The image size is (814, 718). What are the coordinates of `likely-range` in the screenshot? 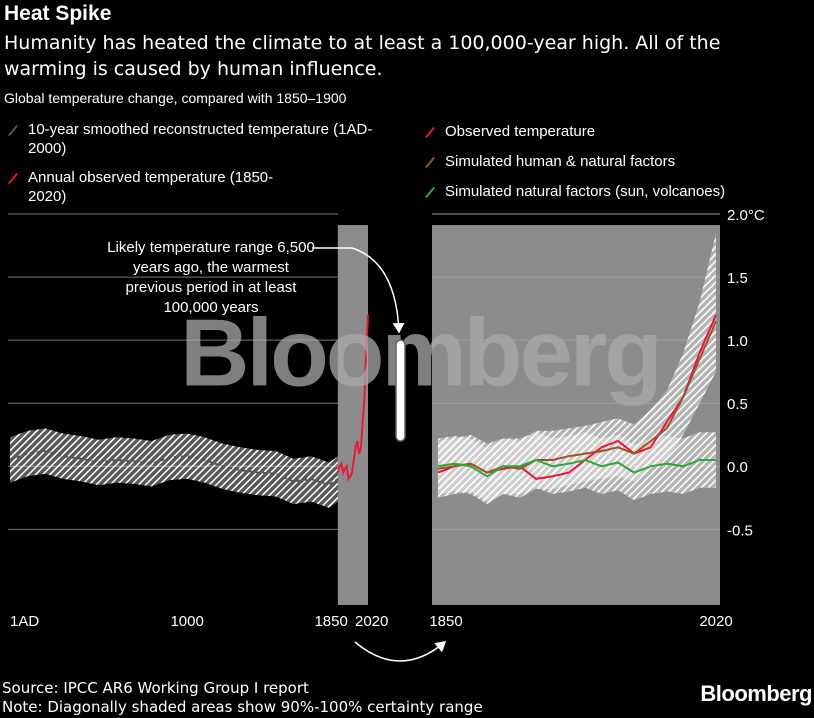 It's located at (400, 390).